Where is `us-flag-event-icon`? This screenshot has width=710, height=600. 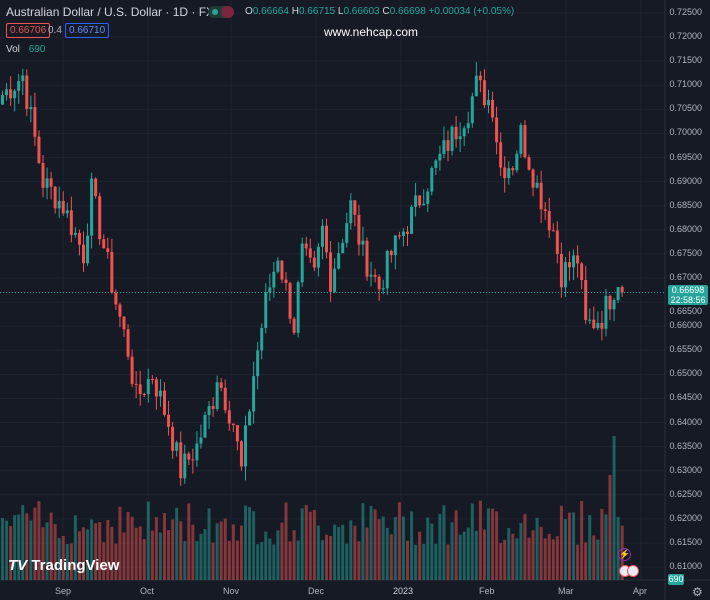
us-flag-event-icon is located at coordinates (633, 571).